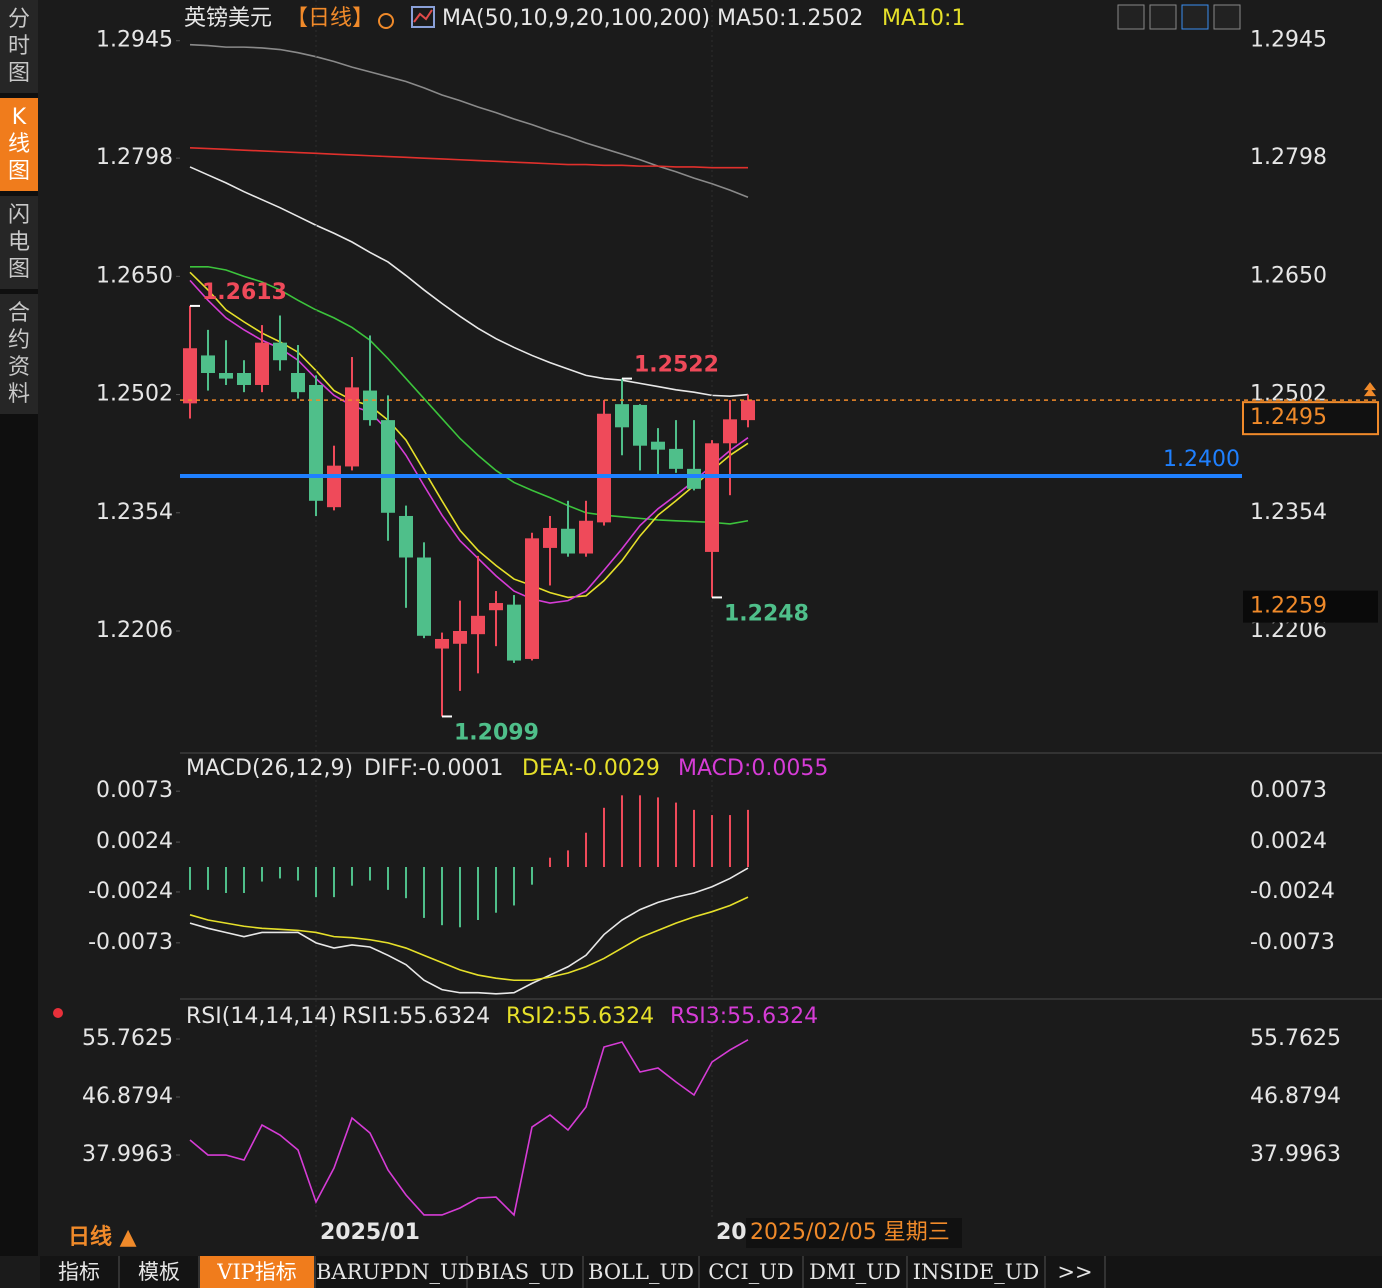  What do you see at coordinates (642, 1272) in the screenshot?
I see `indicator-tab: BOLL_UD` at bounding box center [642, 1272].